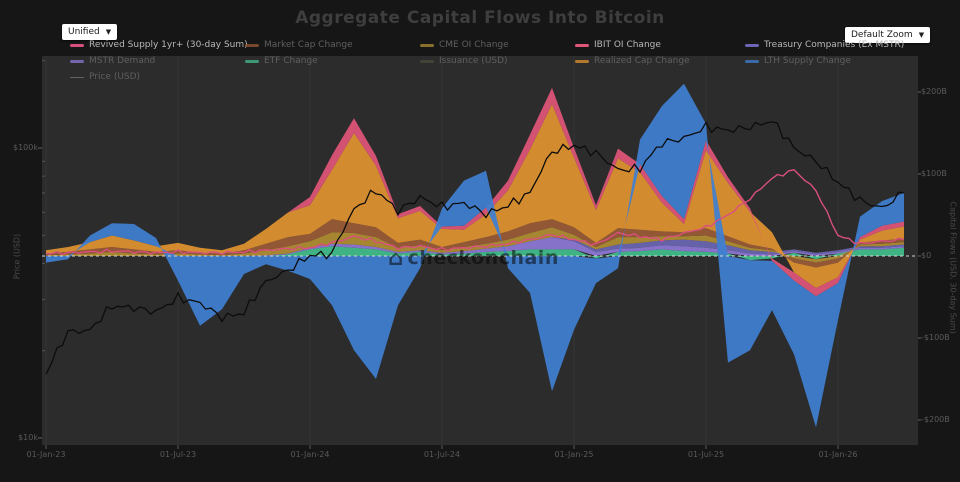  What do you see at coordinates (935, 337) in the screenshot?
I see `right-tick-label: -$100B` at bounding box center [935, 337].